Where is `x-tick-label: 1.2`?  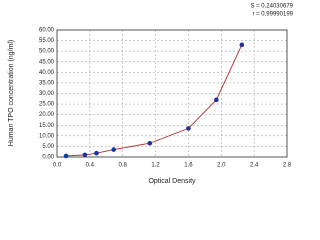 x-tick-label: 1.2 is located at coordinates (155, 166).